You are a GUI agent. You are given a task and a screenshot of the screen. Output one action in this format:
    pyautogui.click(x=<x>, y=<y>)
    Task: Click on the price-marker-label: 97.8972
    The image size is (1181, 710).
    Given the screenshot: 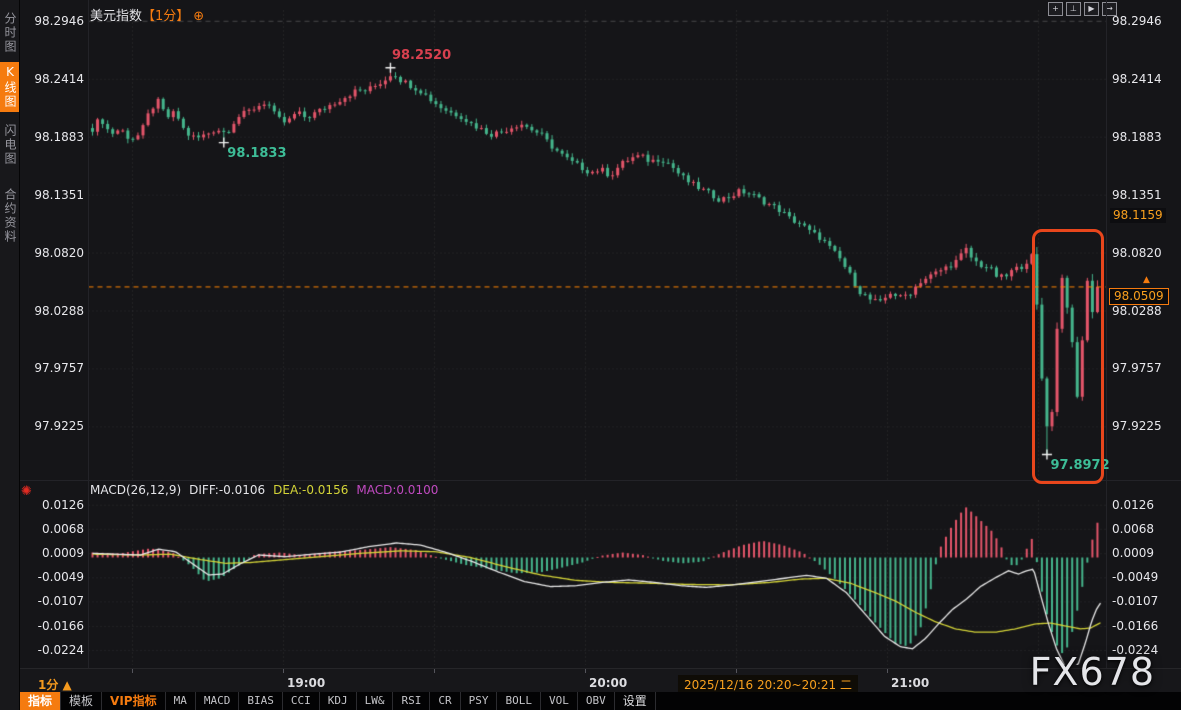 What is the action you would take?
    pyautogui.click(x=1080, y=465)
    